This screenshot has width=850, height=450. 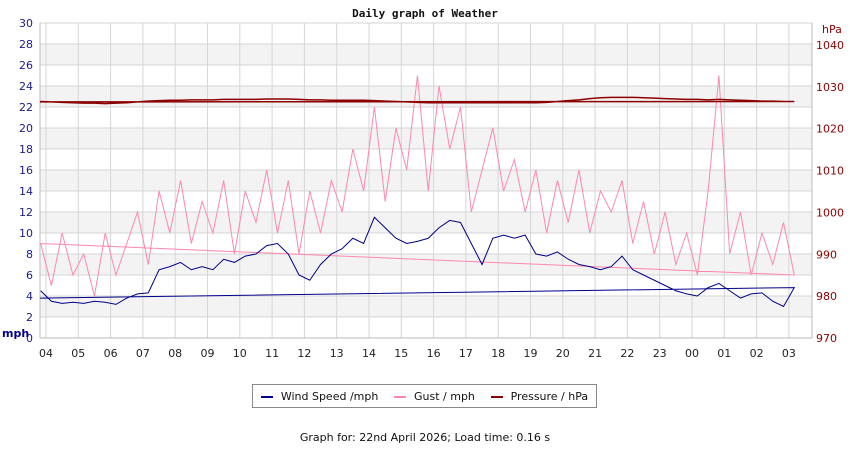 What do you see at coordinates (434, 353) in the screenshot?
I see `x-tick-label: 16` at bounding box center [434, 353].